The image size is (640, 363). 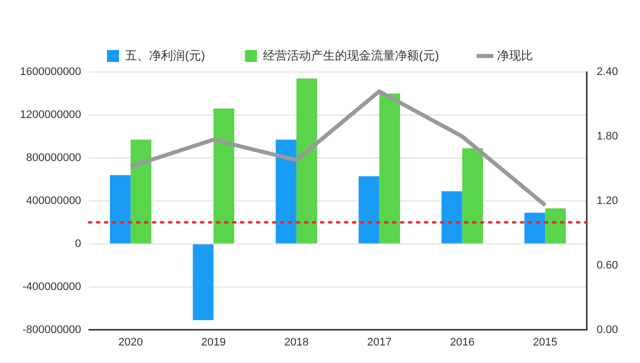 What do you see at coordinates (351, 55) in the screenshot?
I see `legend-label: 经营活动产生的现金流量净额(元)` at bounding box center [351, 55].